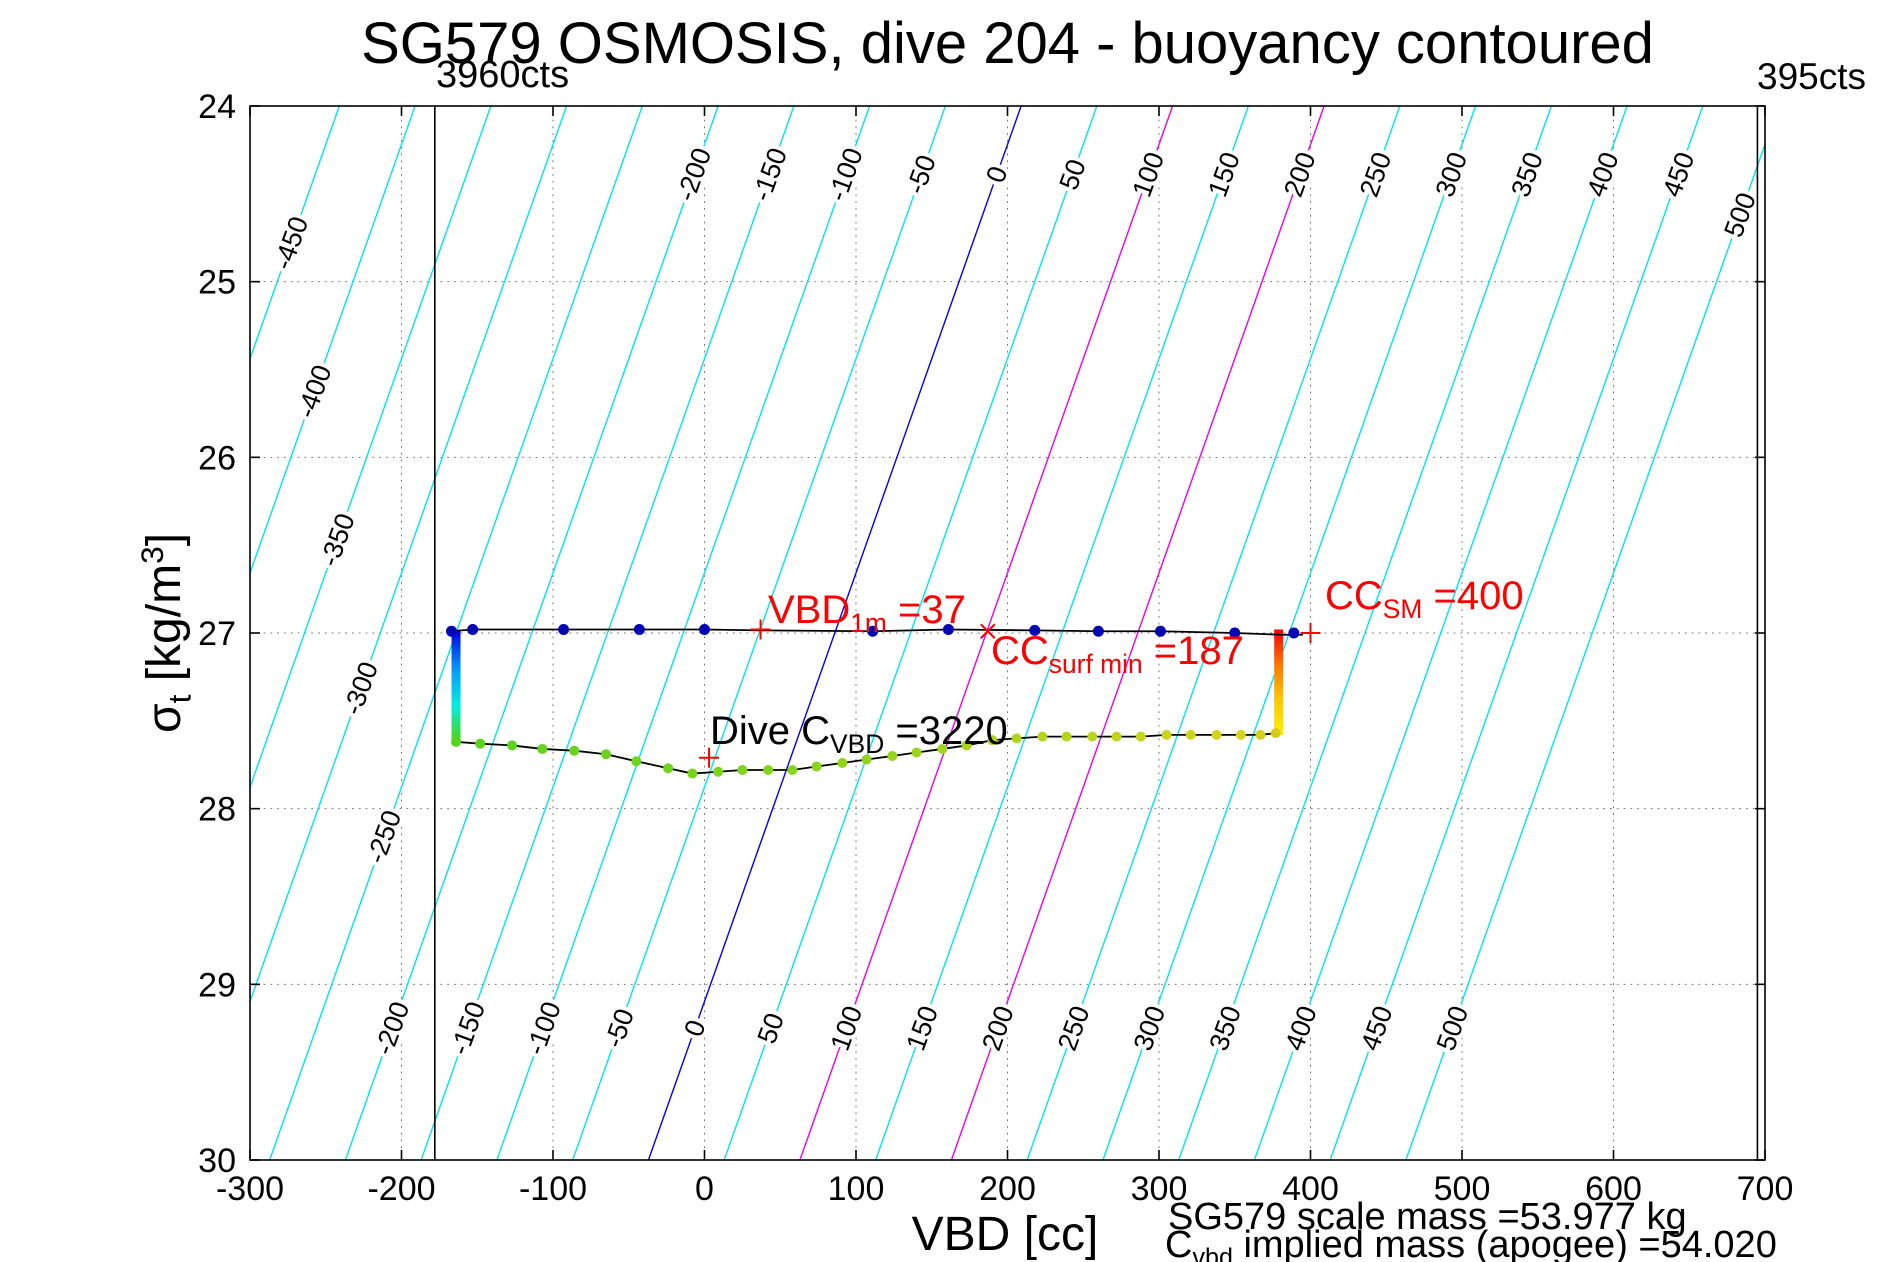  I want to click on annotation-dive-c-vbd: Dive CVBD =3220, so click(859, 734).